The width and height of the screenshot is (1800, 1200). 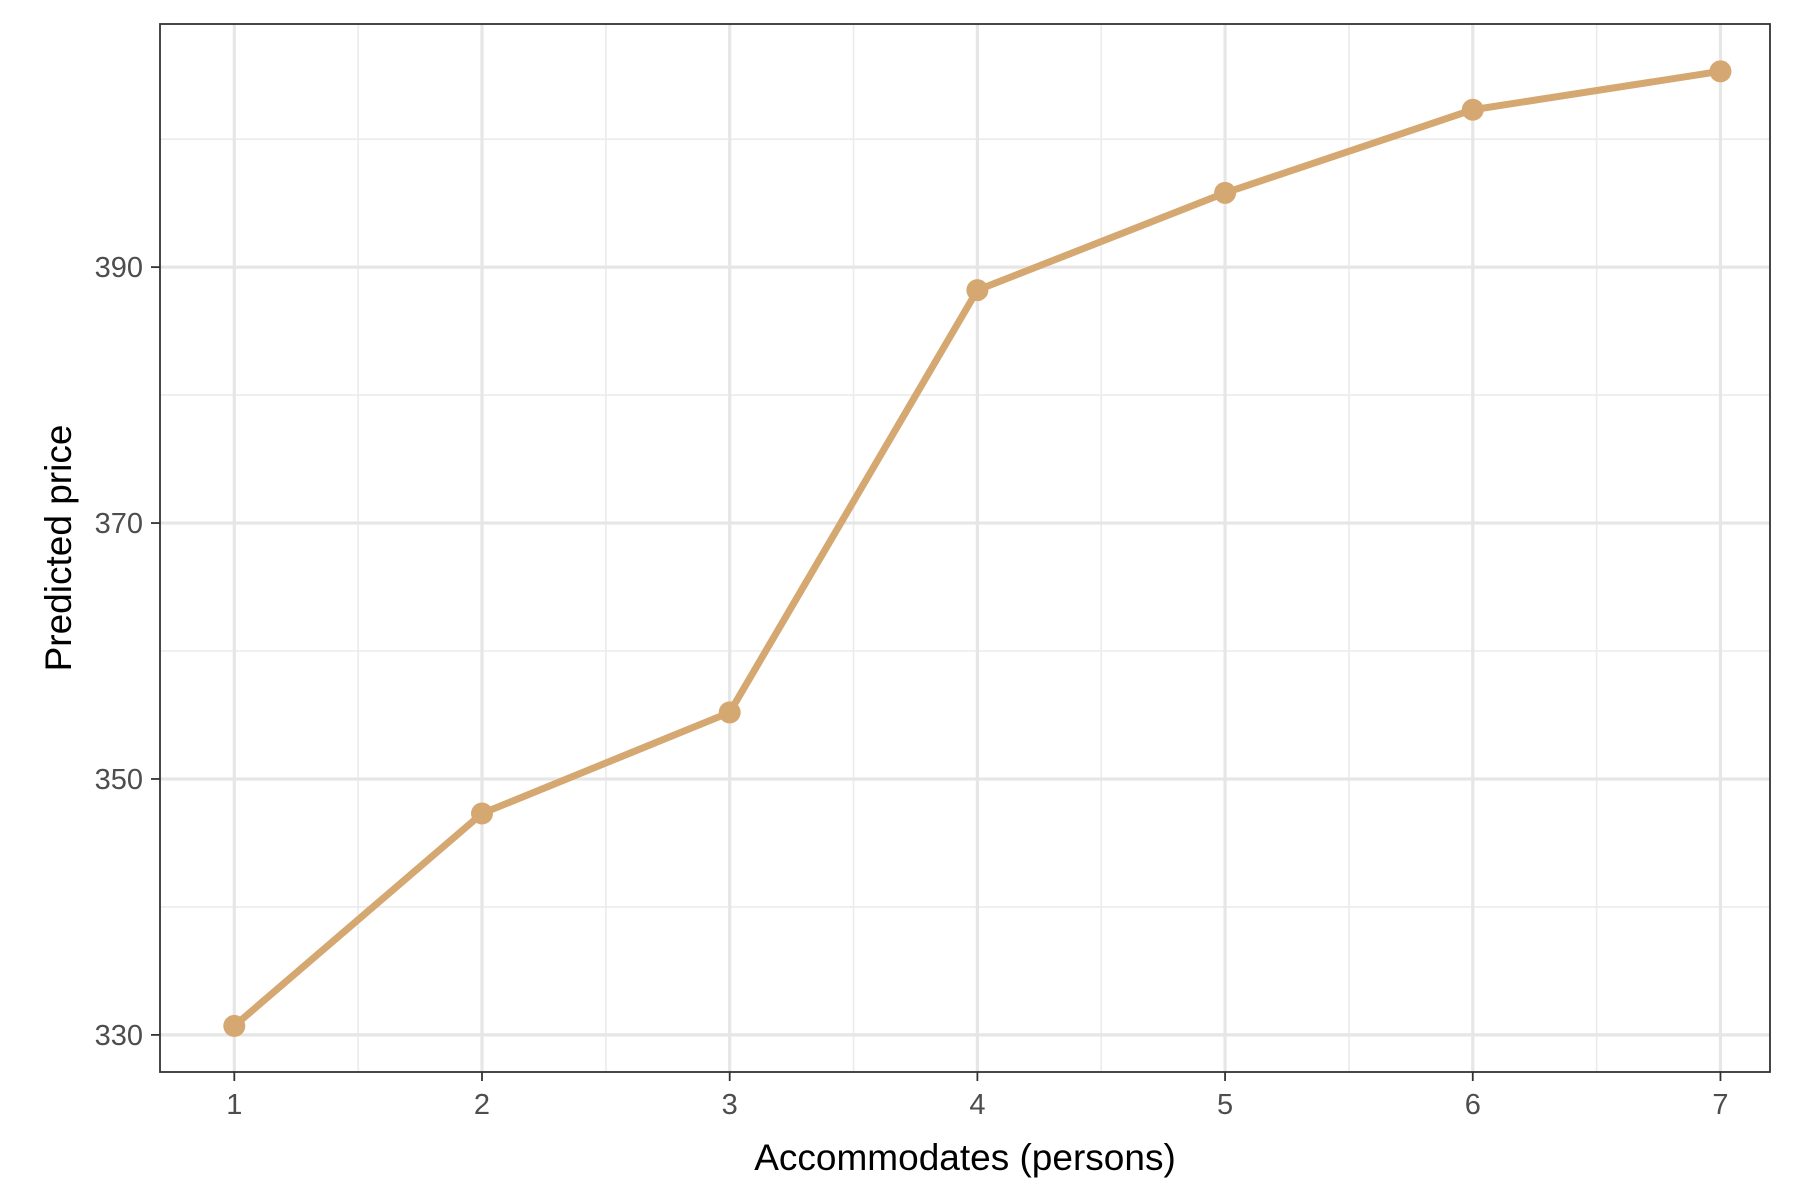 I want to click on x-tick-label: 3, so click(x=730, y=1105).